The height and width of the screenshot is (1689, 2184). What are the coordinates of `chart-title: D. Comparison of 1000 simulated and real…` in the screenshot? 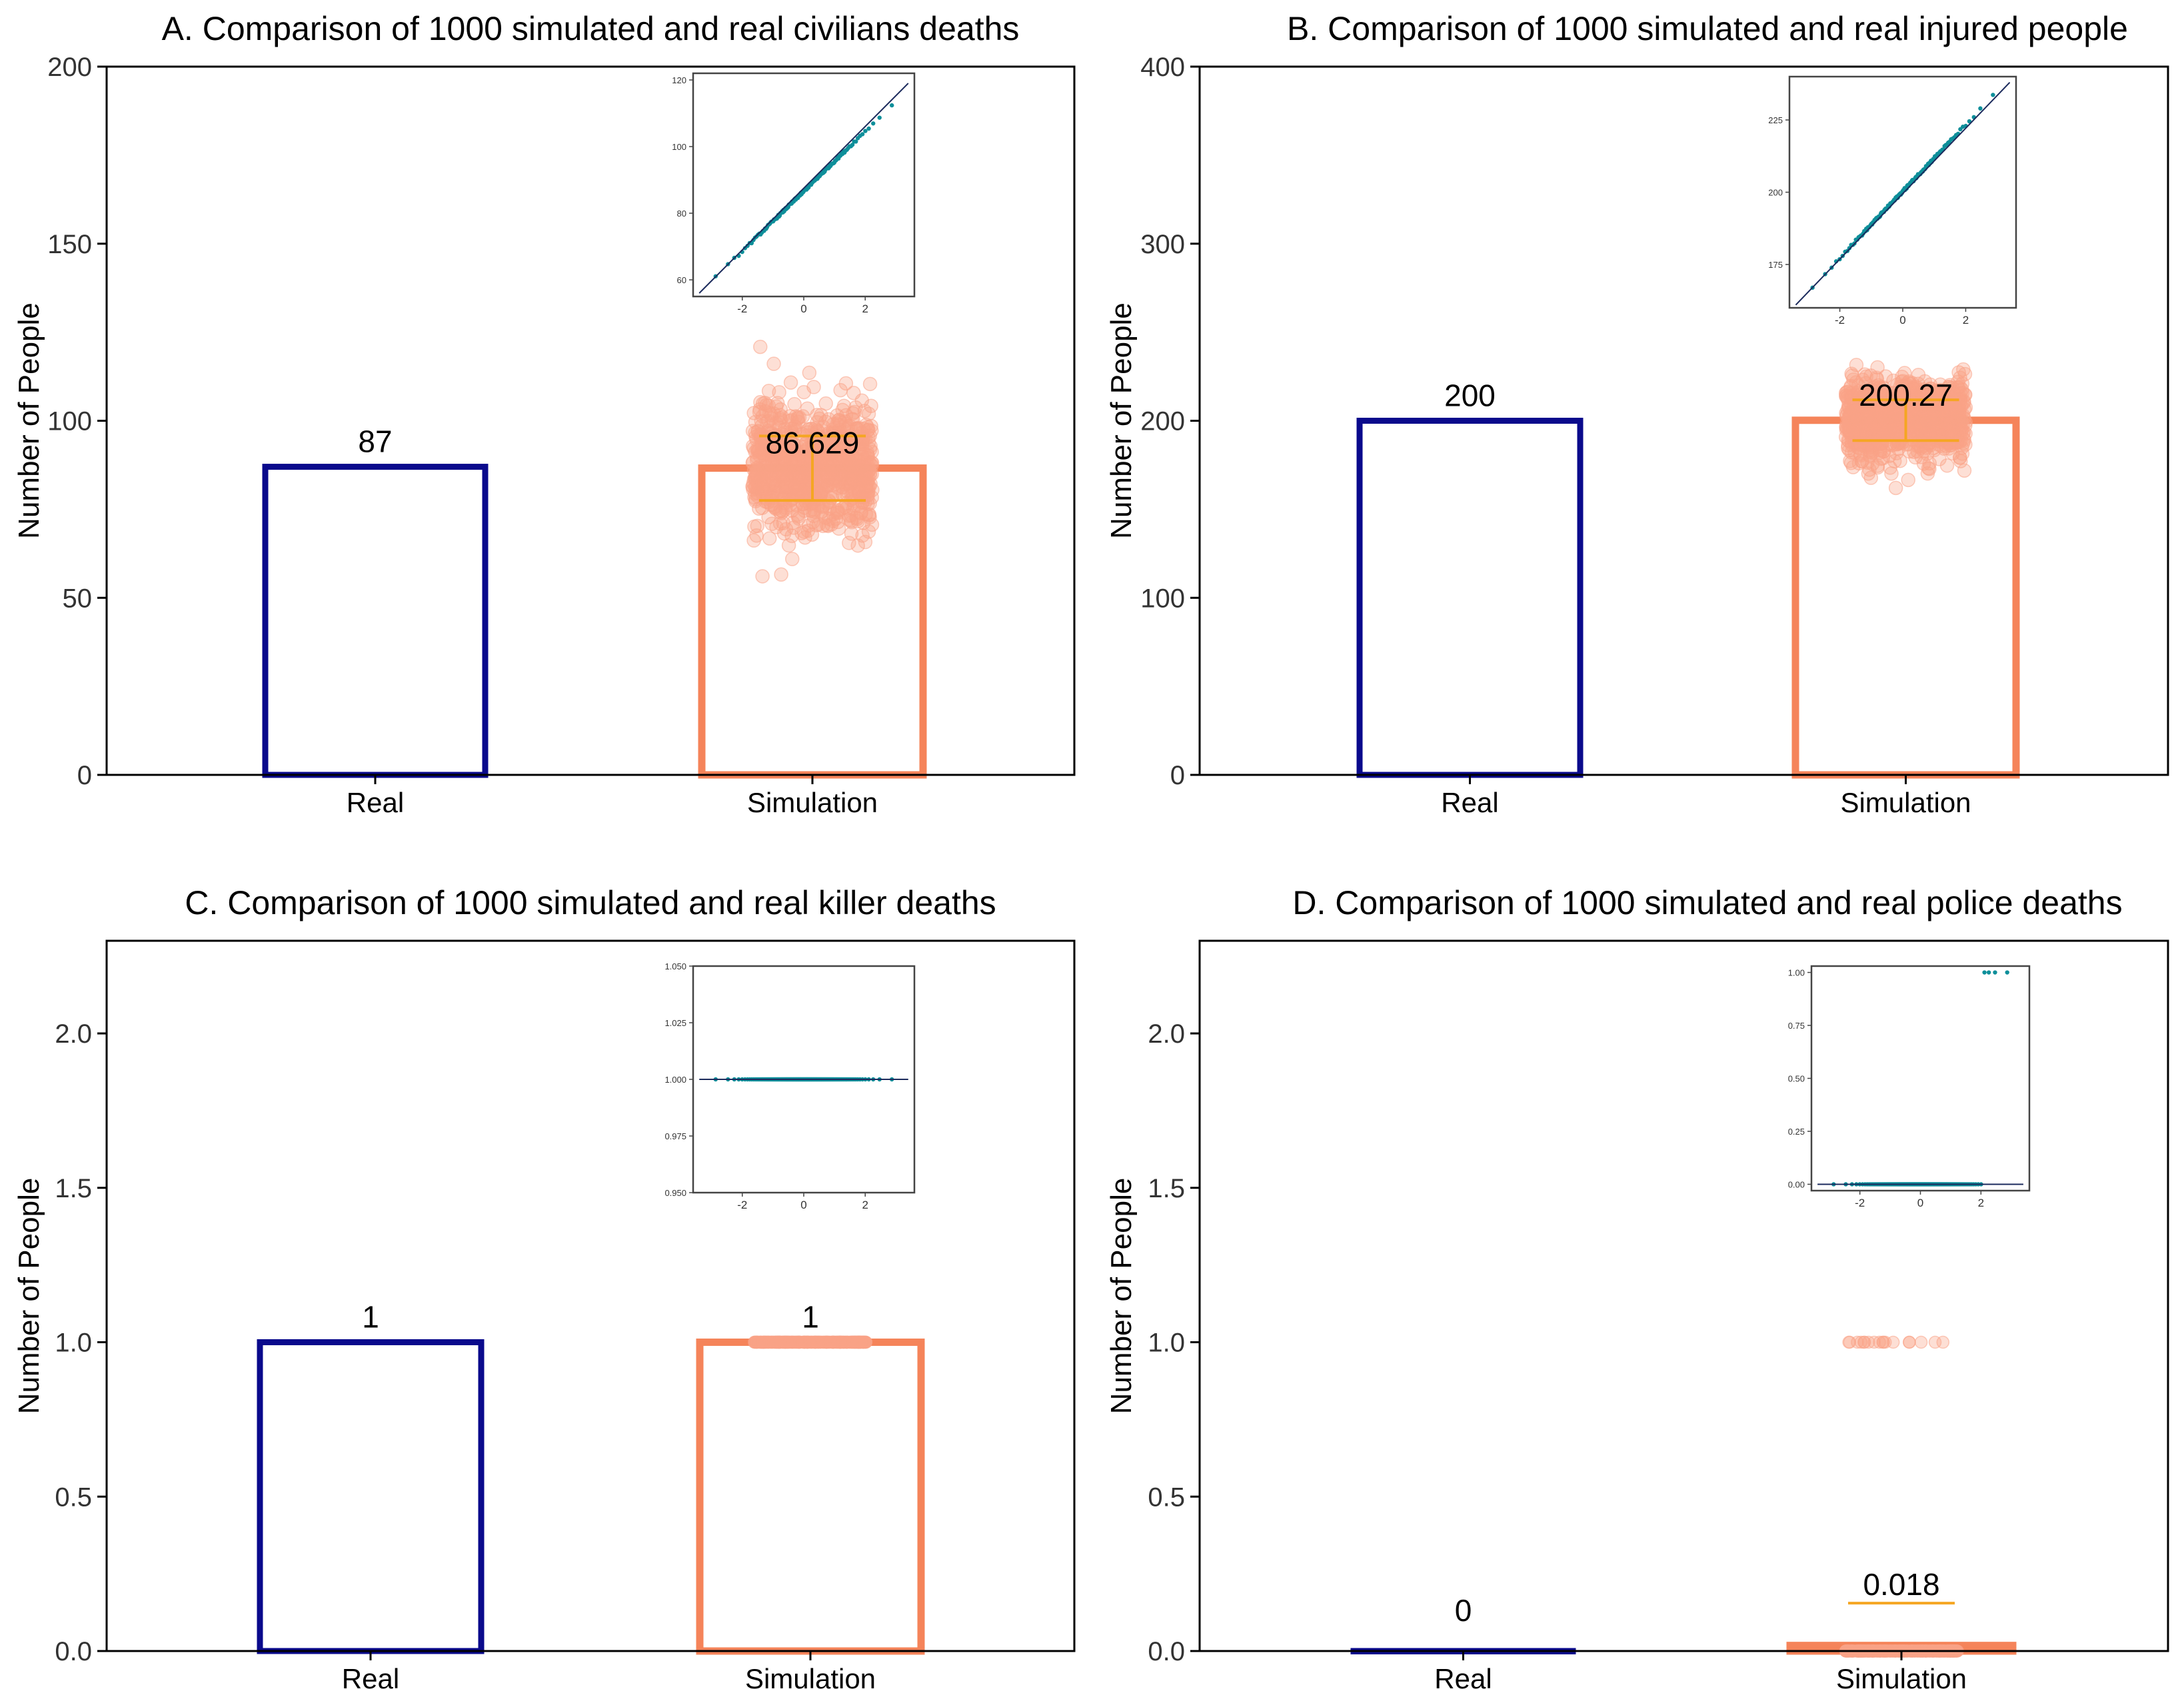 It's located at (1707, 902).